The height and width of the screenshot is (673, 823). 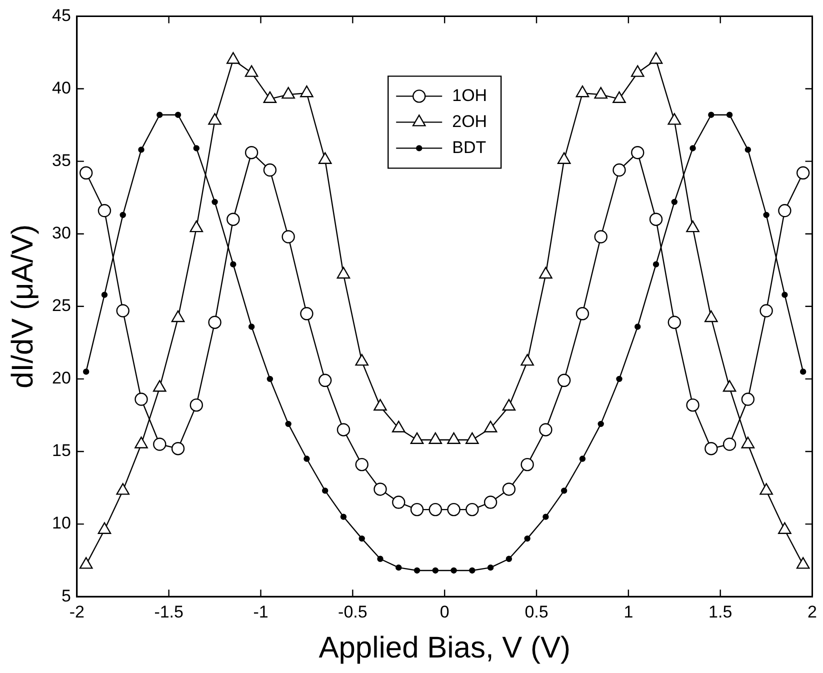 I want to click on y-tick-label: 25, so click(x=61, y=306).